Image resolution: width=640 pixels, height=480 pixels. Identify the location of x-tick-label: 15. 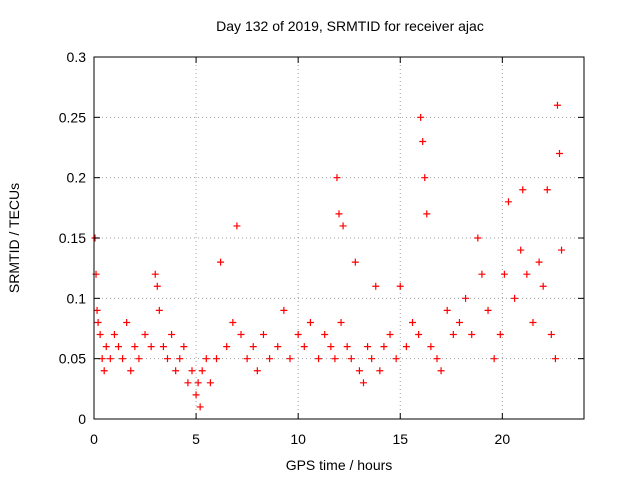
(400, 439).